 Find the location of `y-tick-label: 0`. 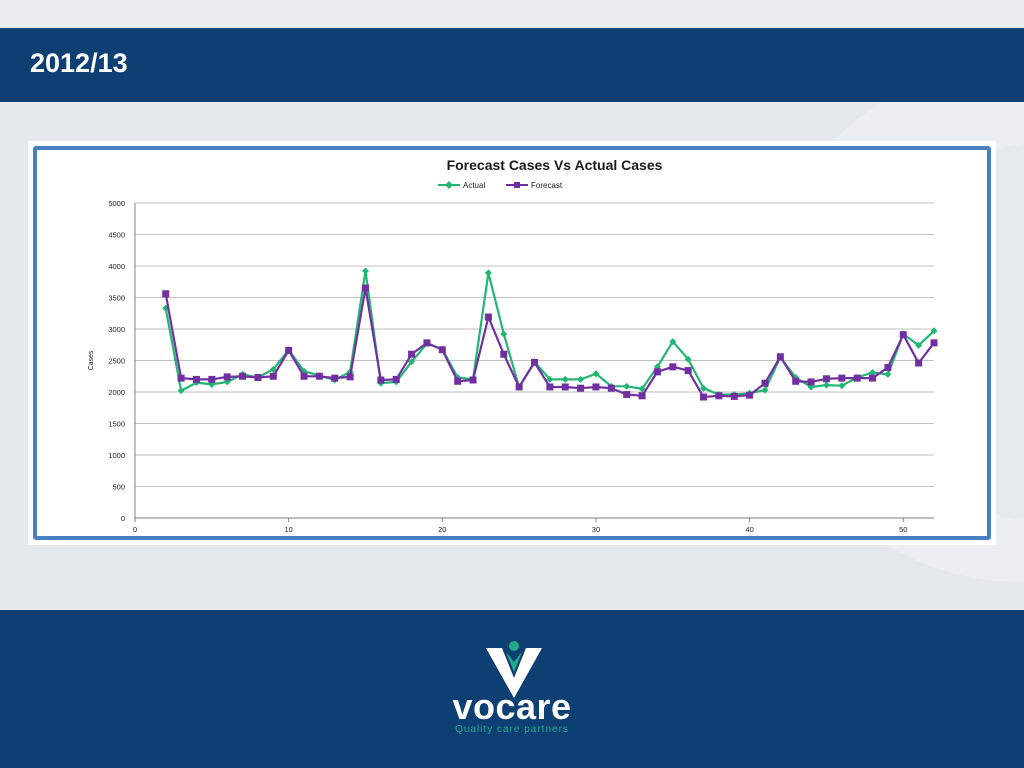

y-tick-label: 0 is located at coordinates (123, 518).